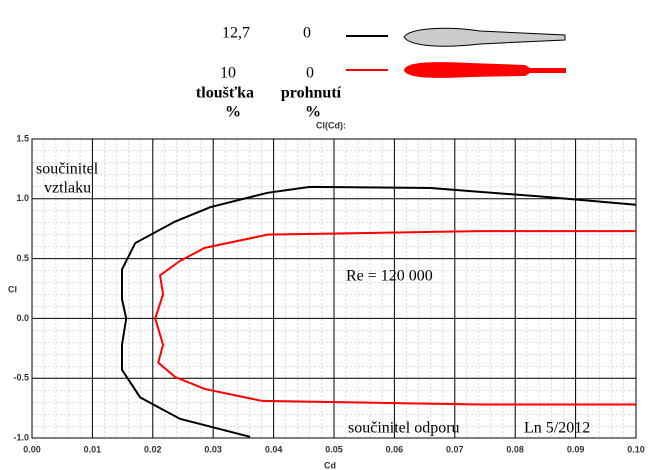  What do you see at coordinates (225, 93) in the screenshot?
I see `legend-header: tloušťka` at bounding box center [225, 93].